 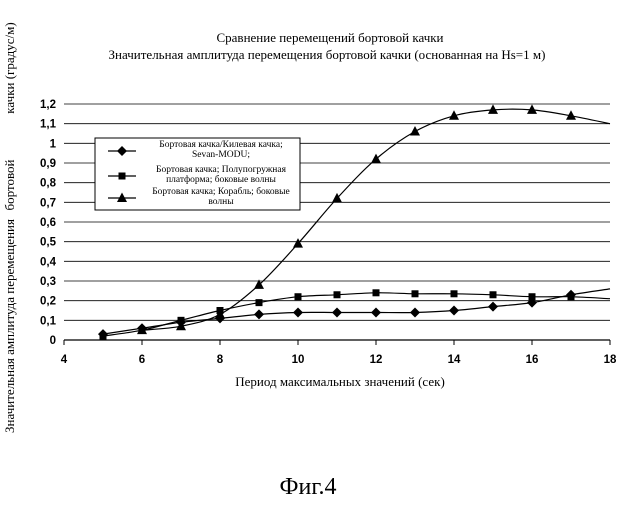 I want to click on y-tick-label: 1,2, so click(x=48, y=105).